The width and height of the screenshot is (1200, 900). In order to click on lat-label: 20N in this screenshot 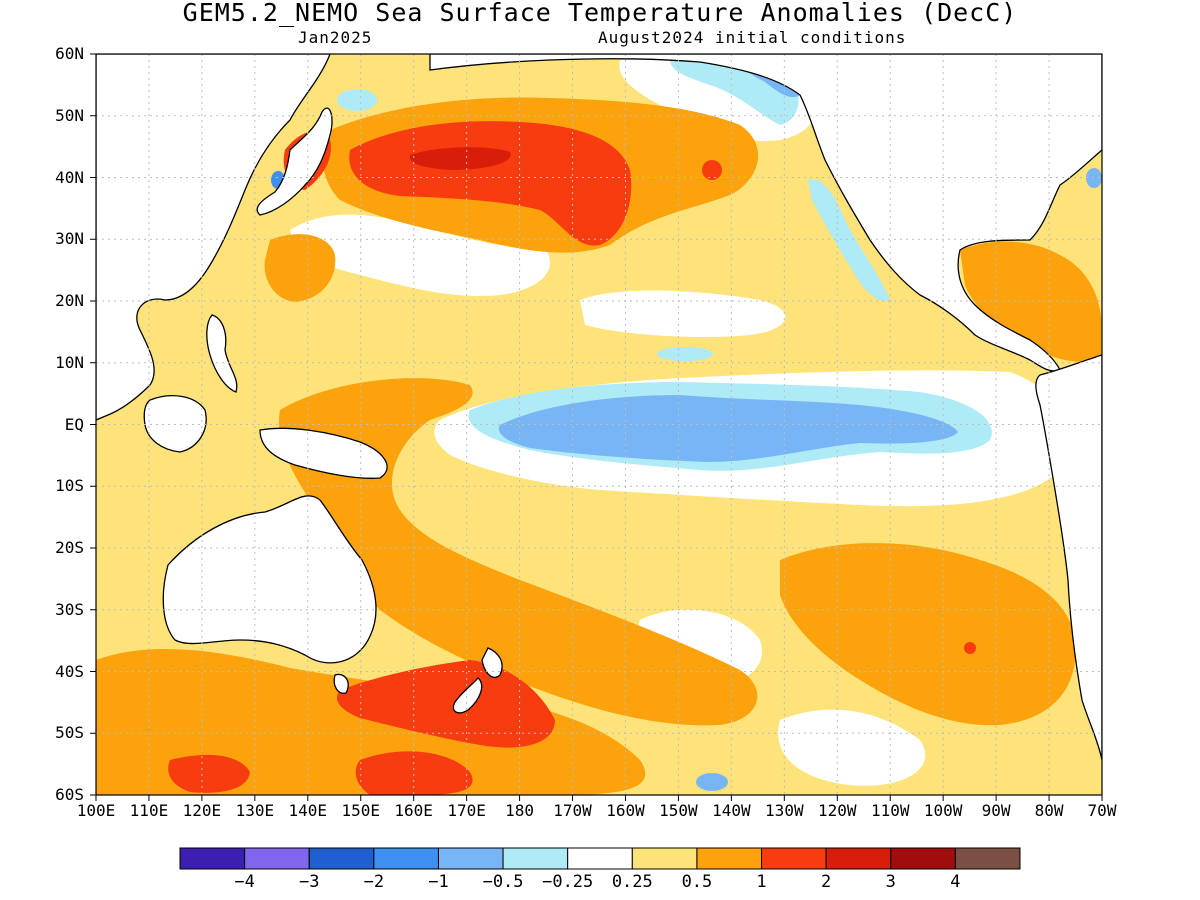, I will do `click(69, 300)`.